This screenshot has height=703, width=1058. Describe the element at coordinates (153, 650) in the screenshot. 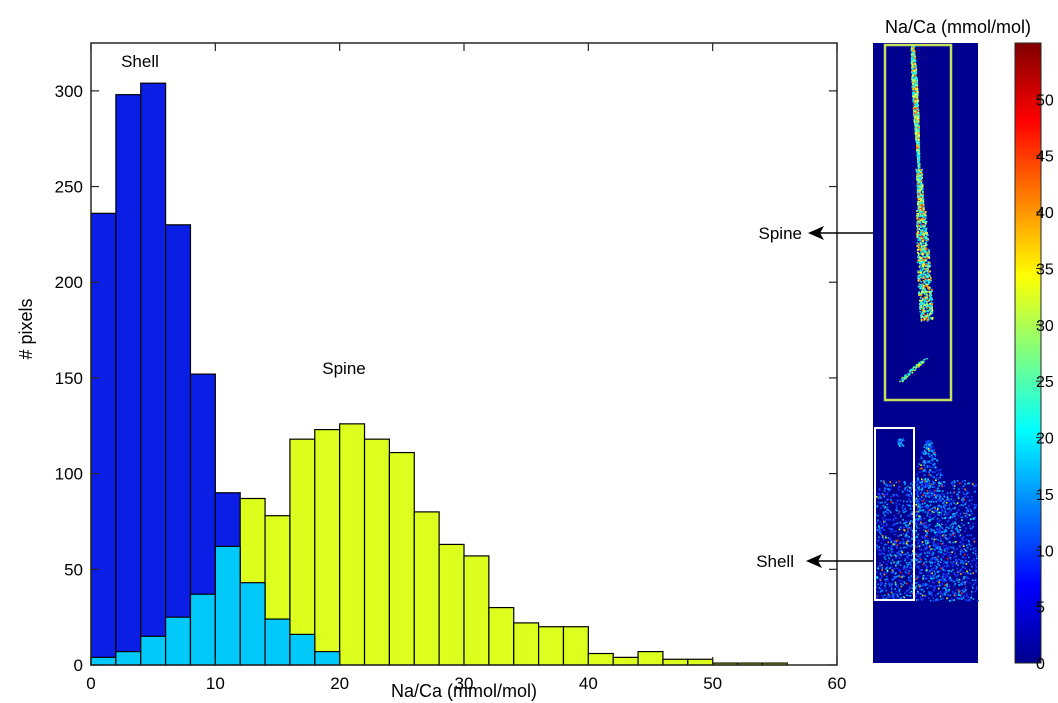

I see `overlap-bar` at that location.